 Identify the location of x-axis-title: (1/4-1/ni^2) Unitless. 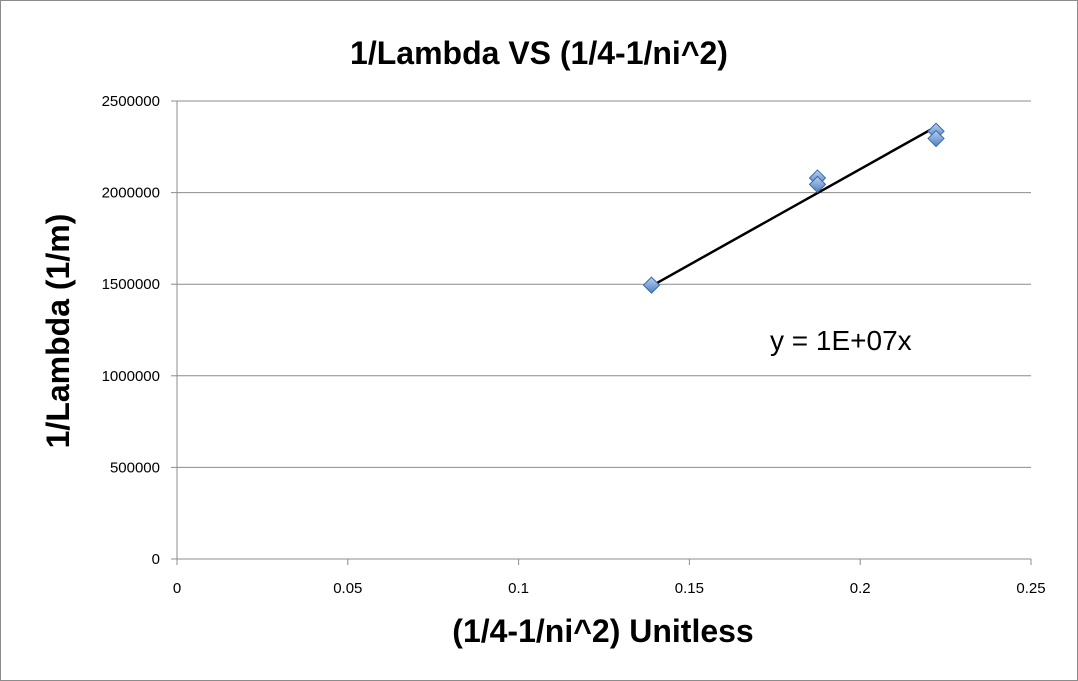
(602, 631).